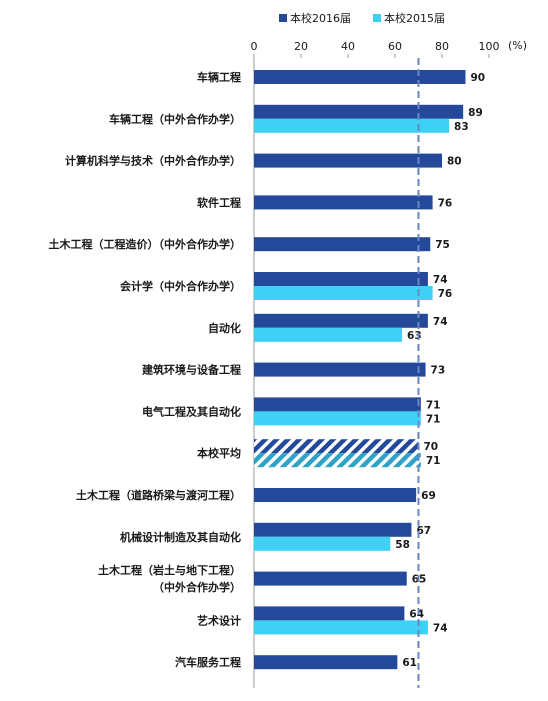  I want to click on x-tick-label: 60, so click(395, 46).